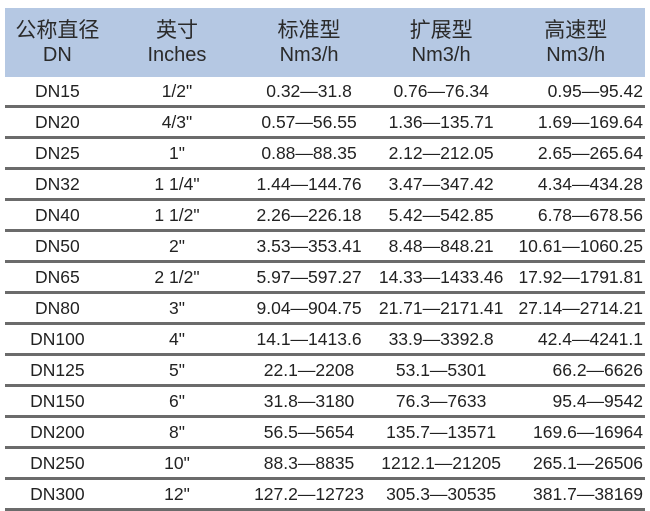  I want to click on cell-inches: 10", so click(177, 462).